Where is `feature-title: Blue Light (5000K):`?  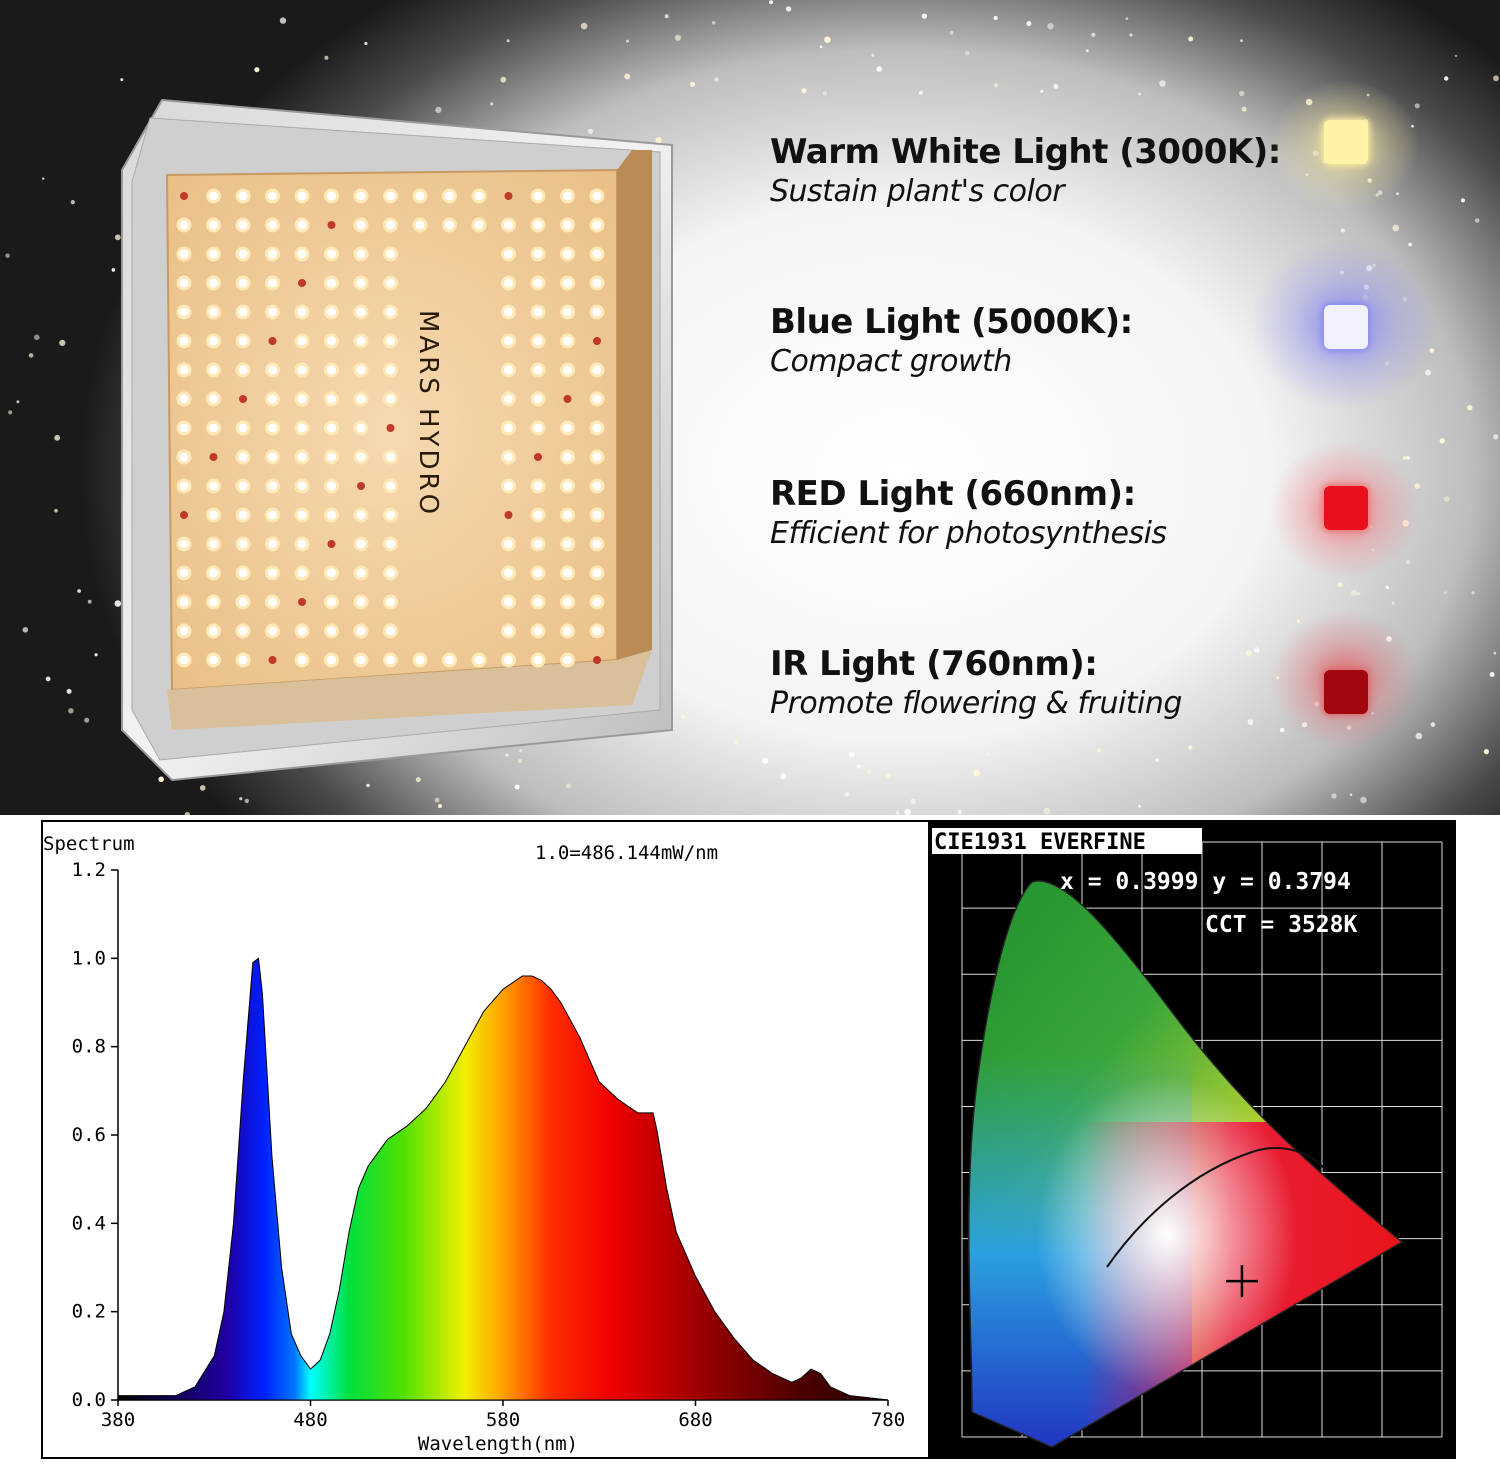 feature-title: Blue Light (5000K): is located at coordinates (951, 322).